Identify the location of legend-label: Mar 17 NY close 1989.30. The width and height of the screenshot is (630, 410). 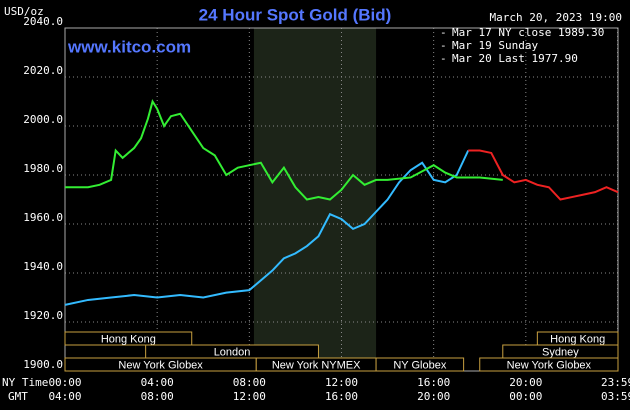
(528, 32).